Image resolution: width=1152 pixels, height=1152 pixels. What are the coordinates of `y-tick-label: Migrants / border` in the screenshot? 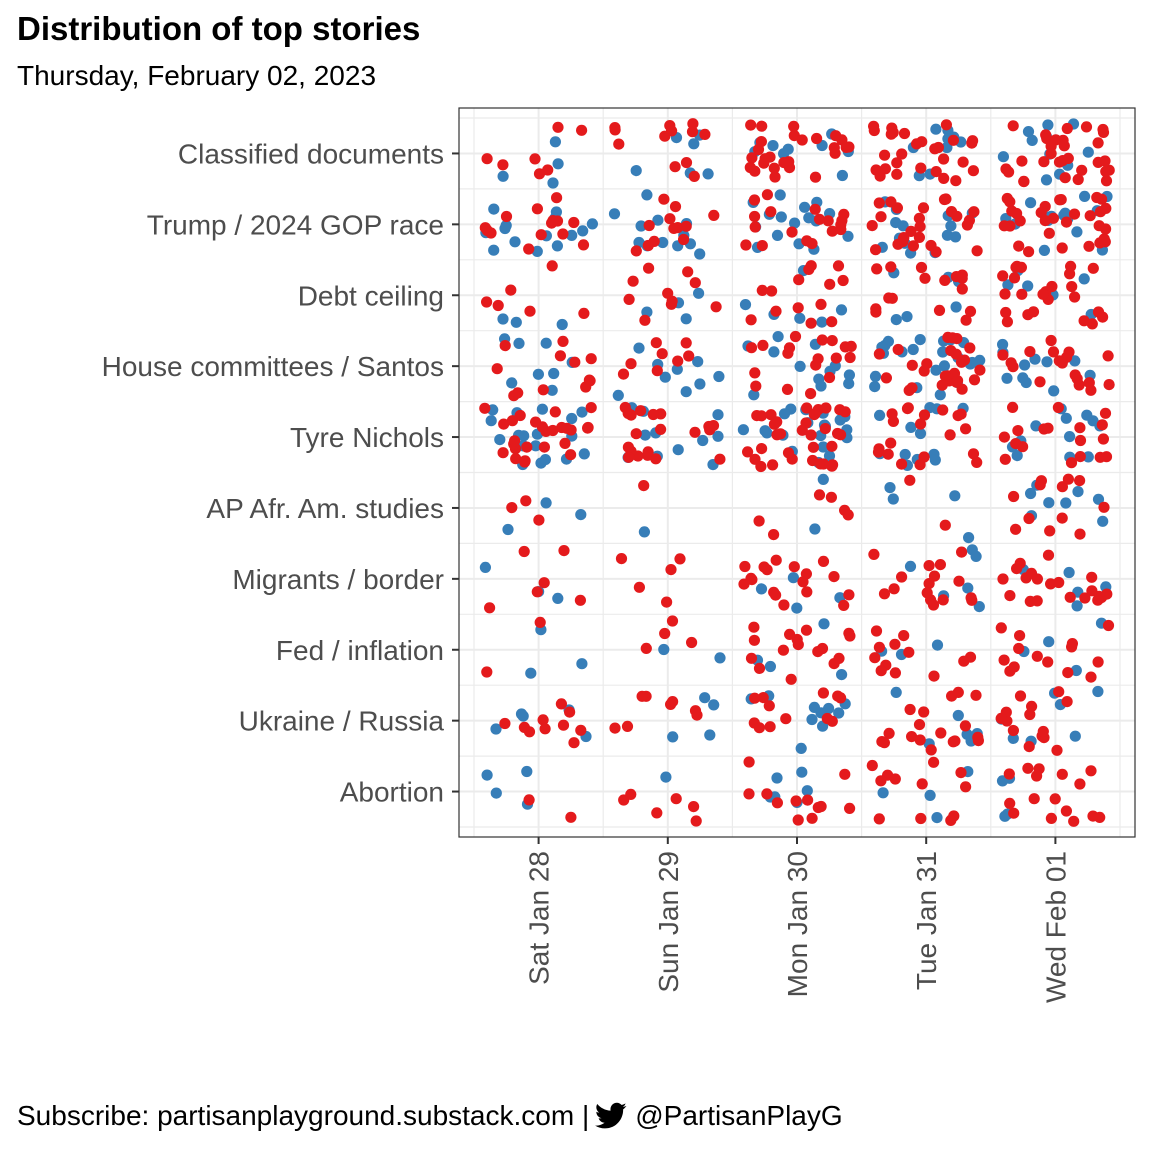 It's located at (338, 579).